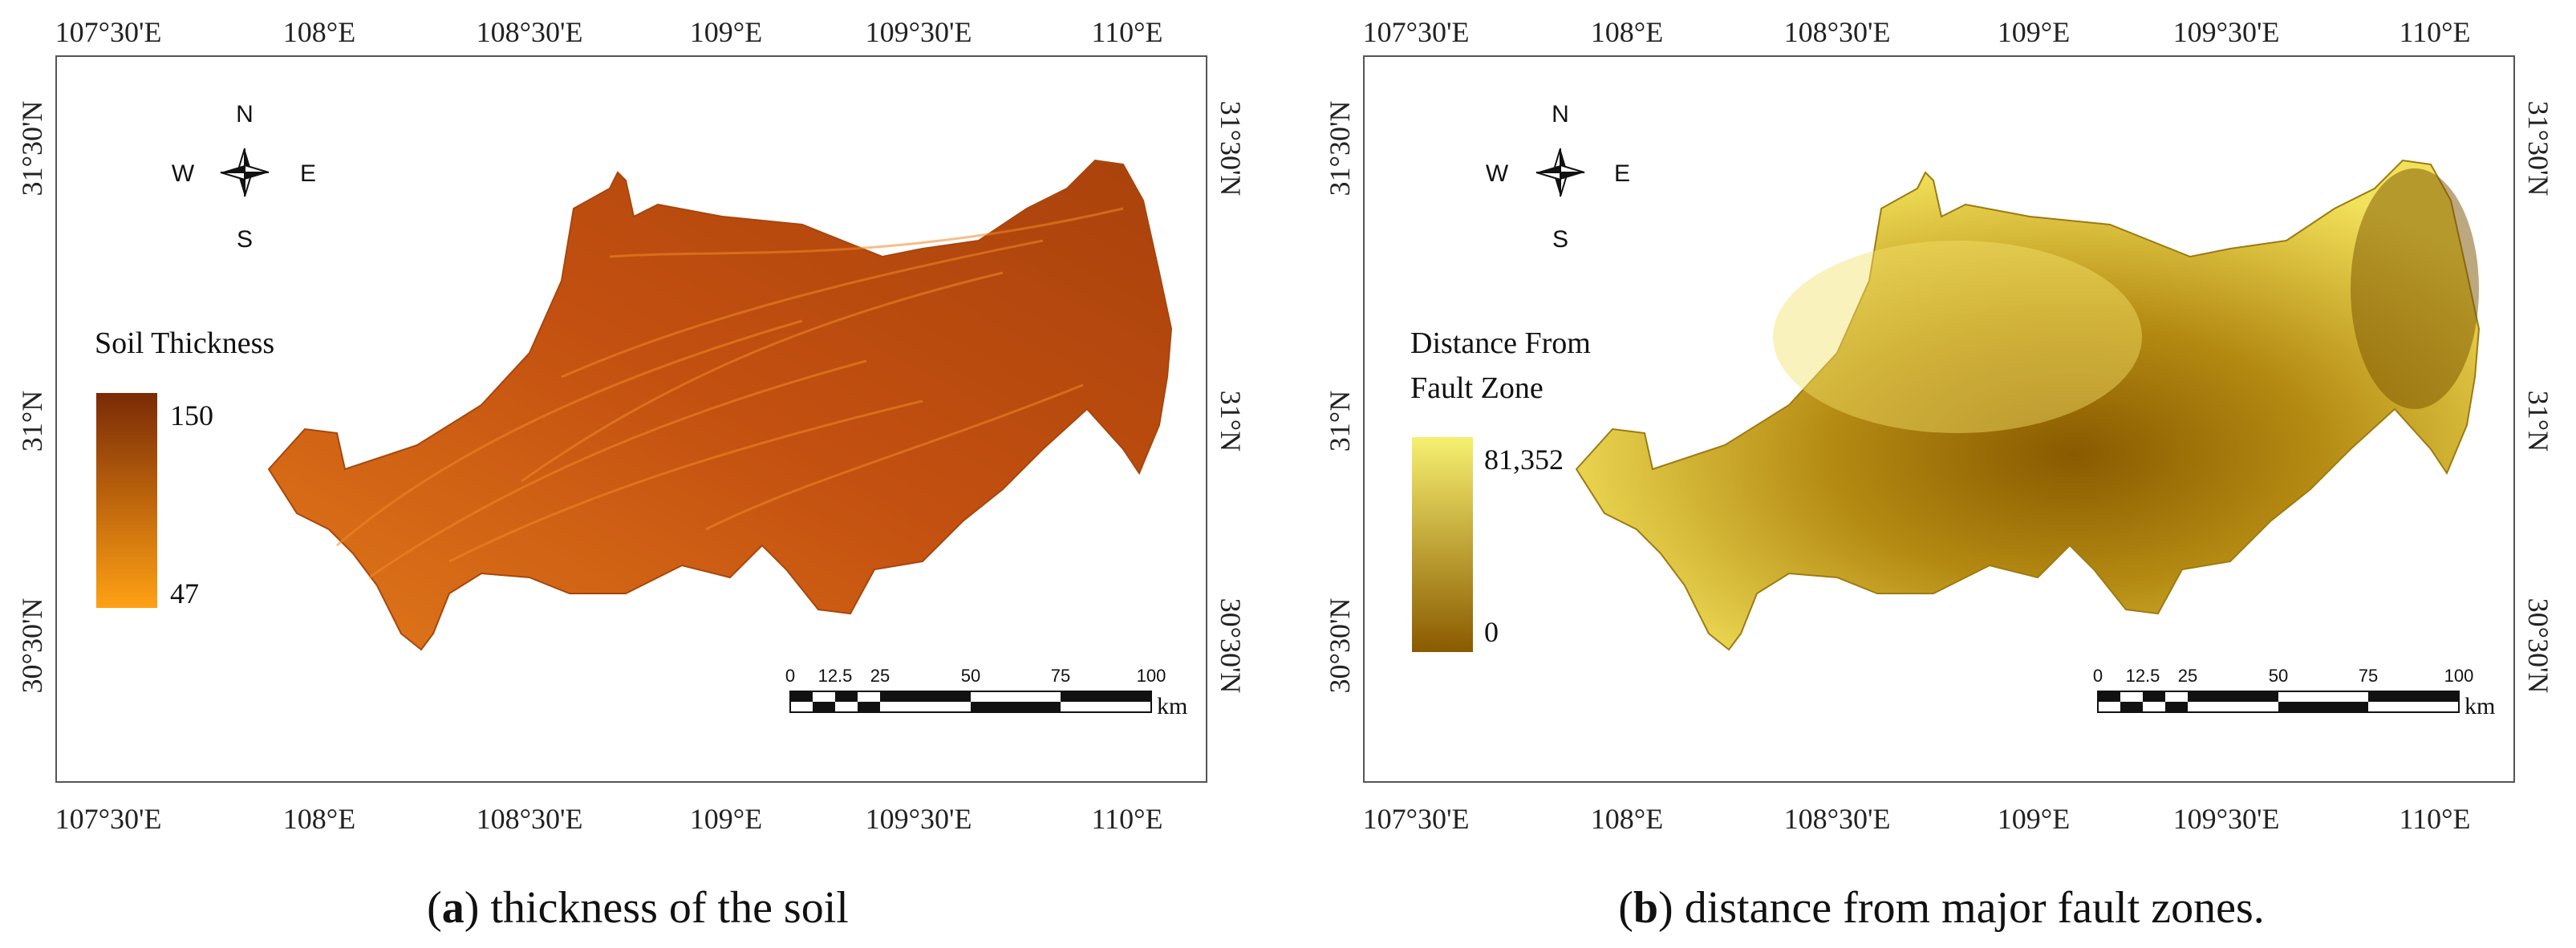 The image size is (2576, 948). I want to click on caption-b: (b) distance from major fault zones., so click(1941, 908).